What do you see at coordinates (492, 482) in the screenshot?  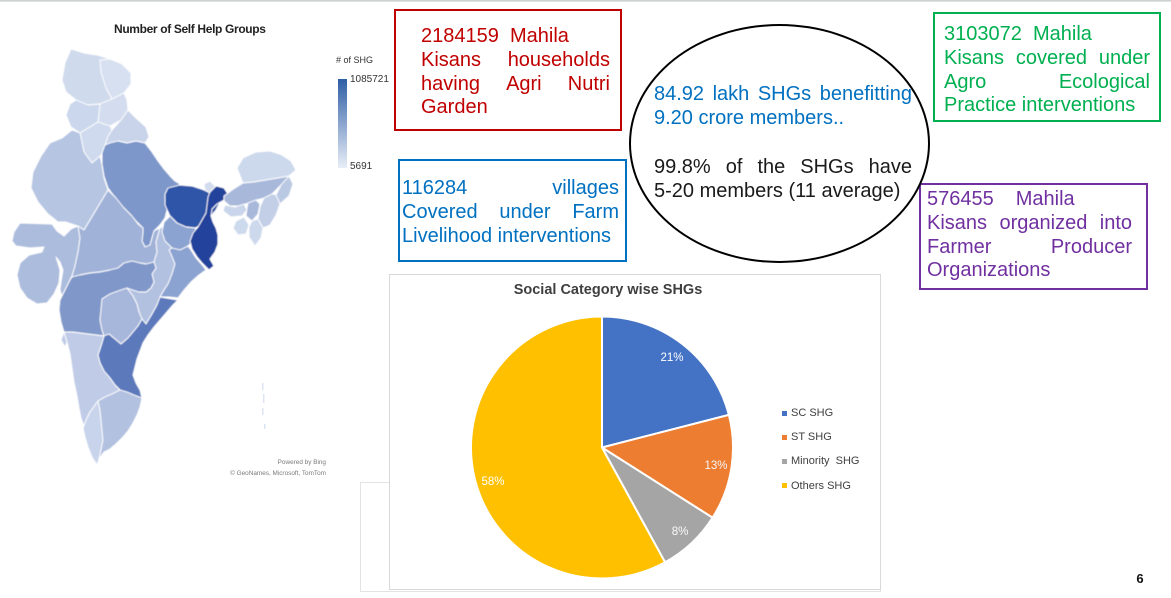 I see `svg-text: 58%` at bounding box center [492, 482].